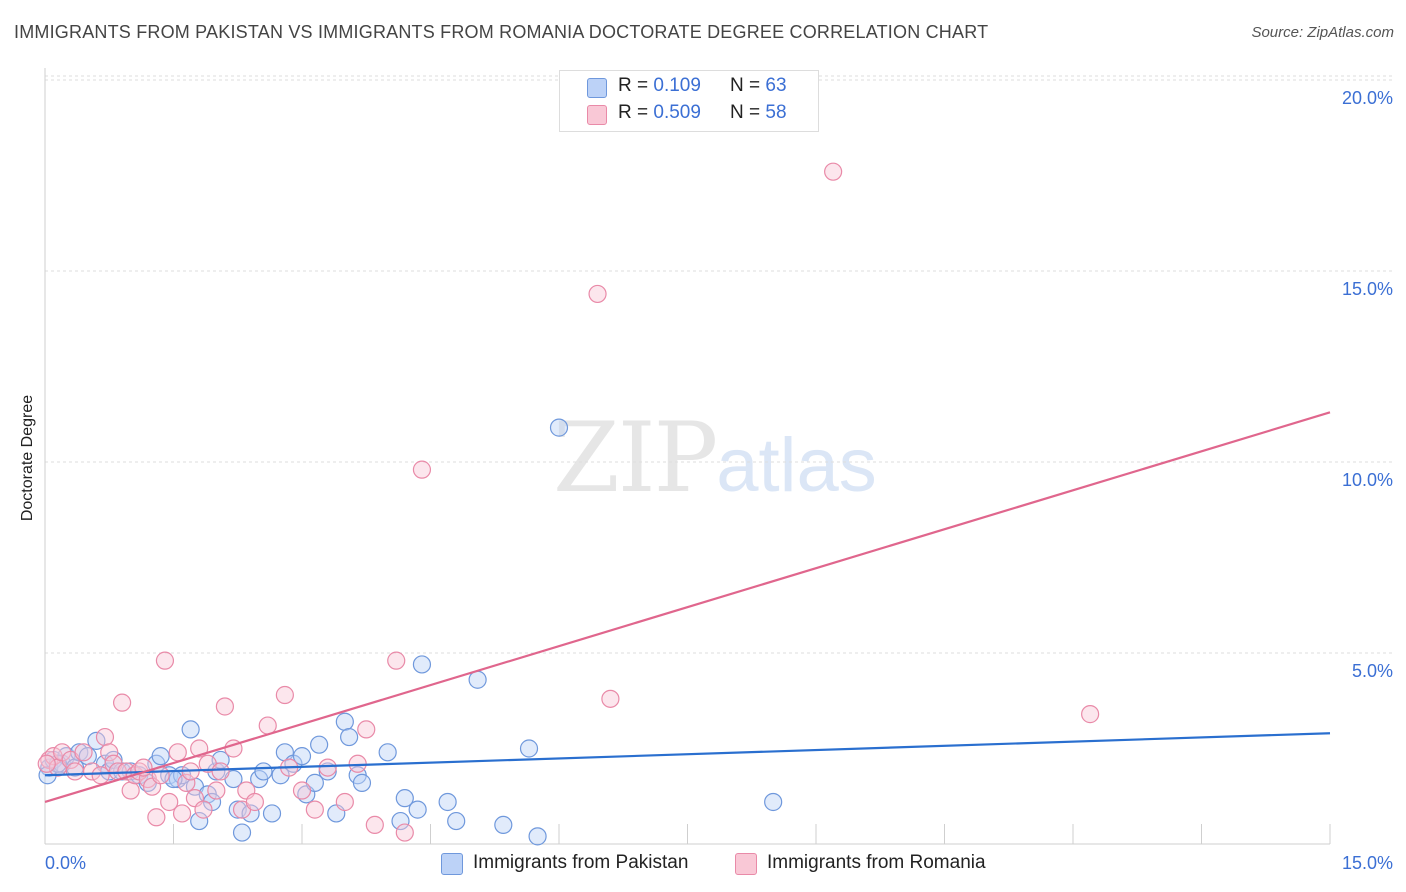  Describe the element at coordinates (748, 85) in the screenshot. I see `pakistan-n-label: N =` at that location.